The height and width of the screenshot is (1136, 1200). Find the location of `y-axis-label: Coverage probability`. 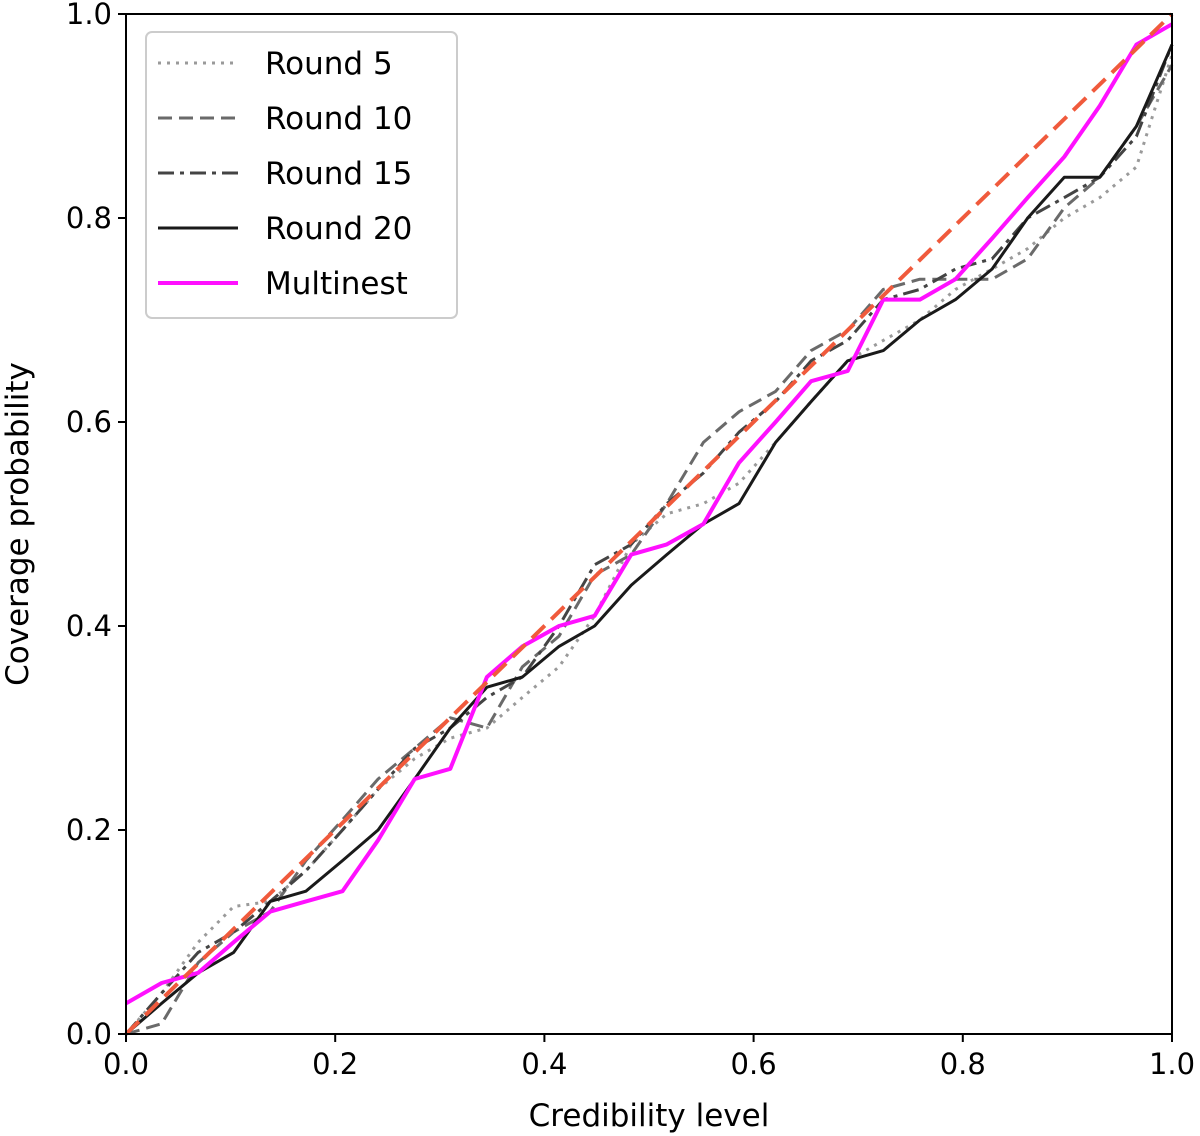

y-axis-label: Coverage probability is located at coordinates (18, 524).